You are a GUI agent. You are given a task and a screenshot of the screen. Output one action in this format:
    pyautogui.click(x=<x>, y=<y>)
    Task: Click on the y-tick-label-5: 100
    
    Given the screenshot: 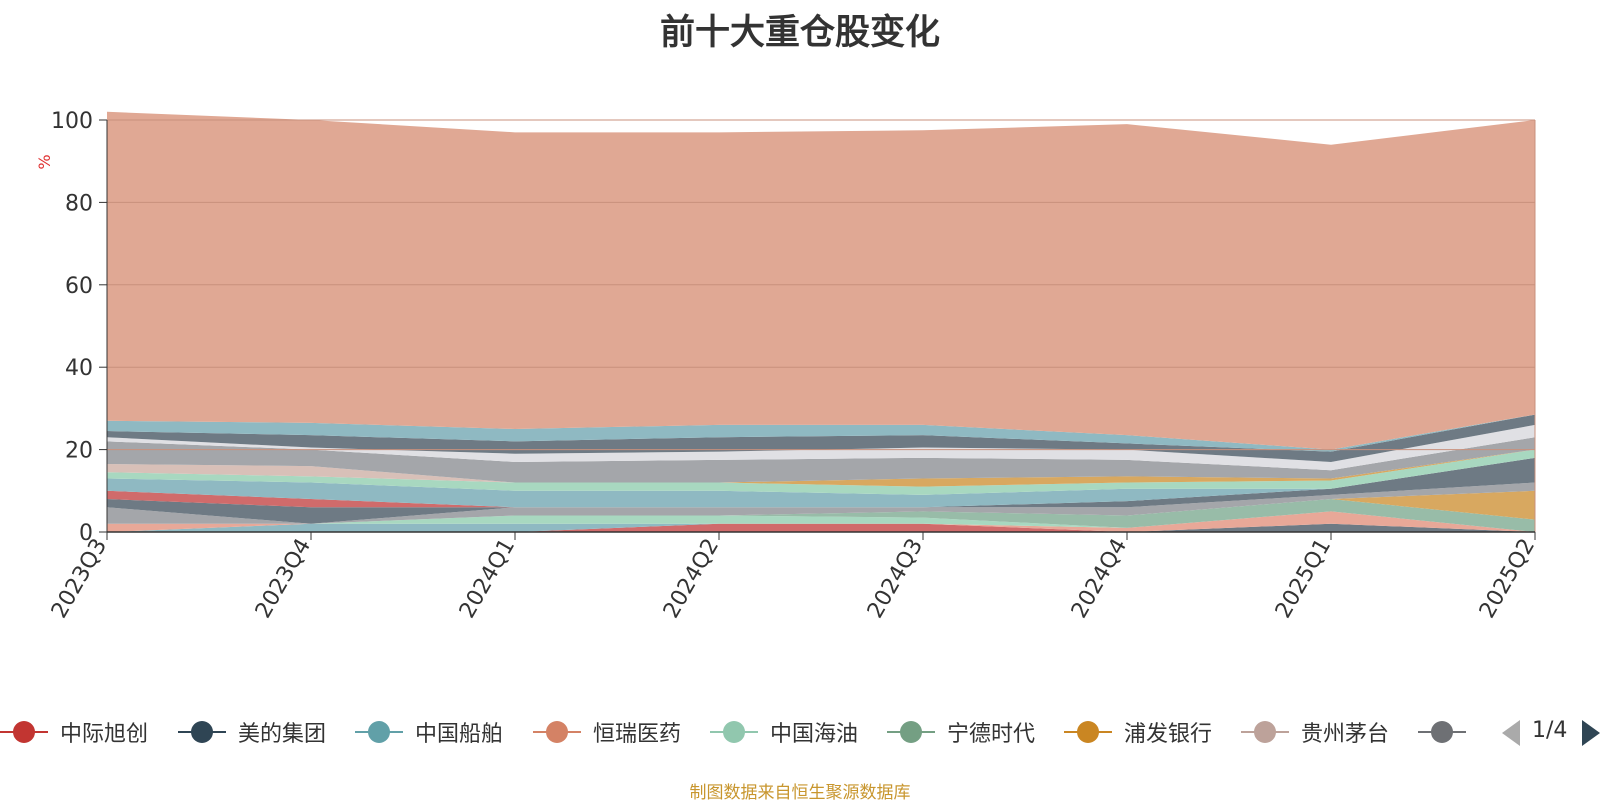 What is the action you would take?
    pyautogui.click(x=72, y=121)
    